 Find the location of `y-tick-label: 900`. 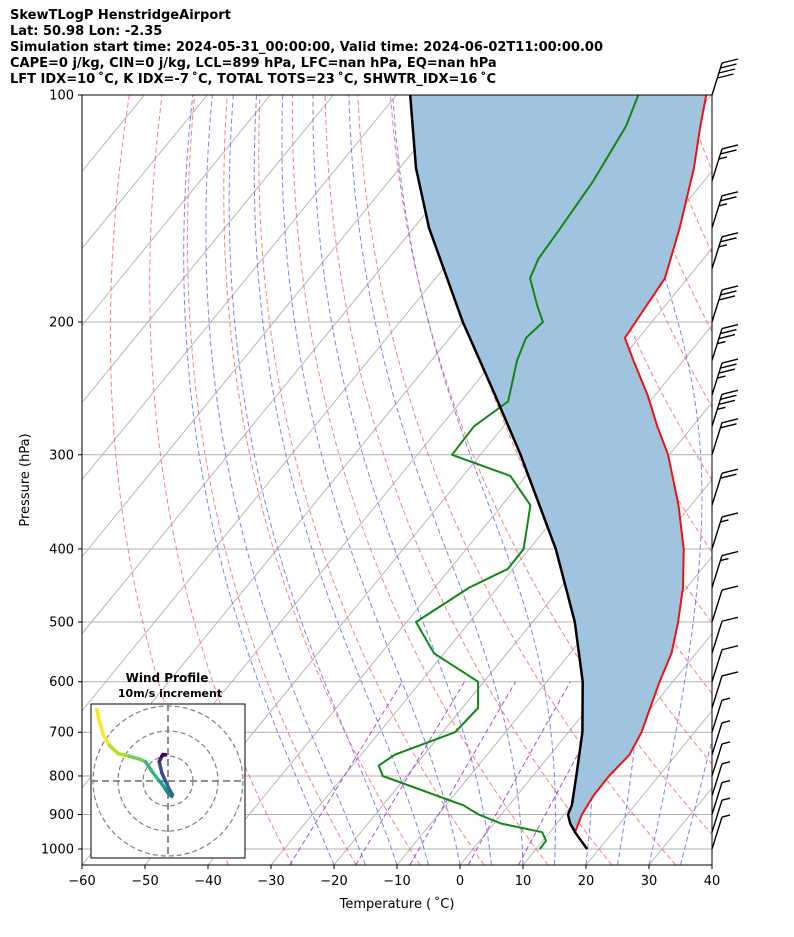

y-tick-label: 900 is located at coordinates (61, 815).